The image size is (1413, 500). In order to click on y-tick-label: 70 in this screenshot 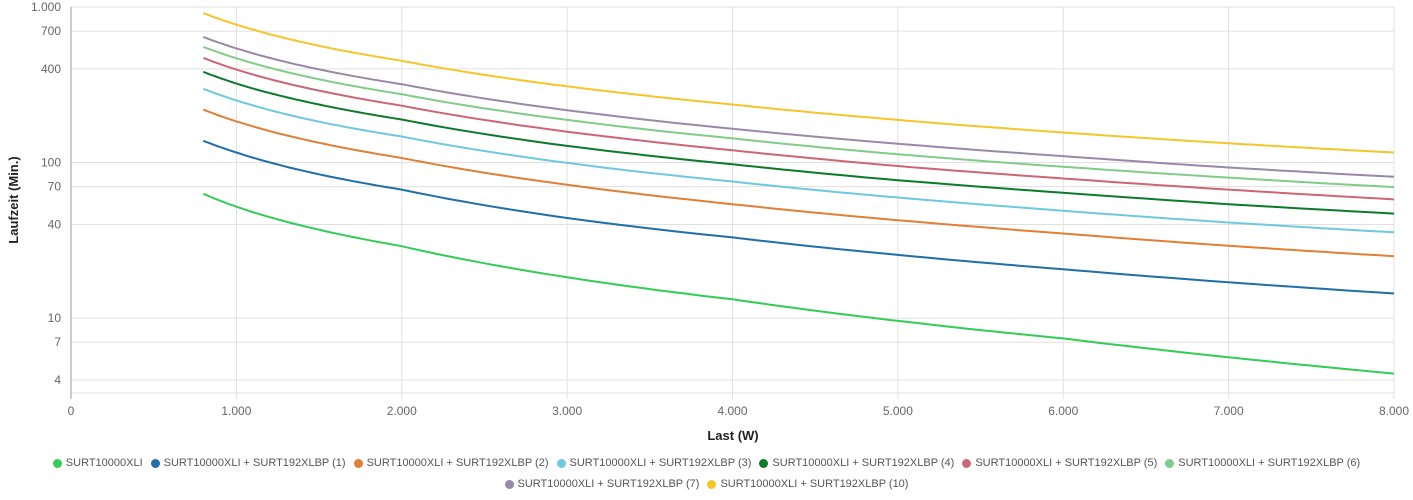, I will do `click(55, 187)`.